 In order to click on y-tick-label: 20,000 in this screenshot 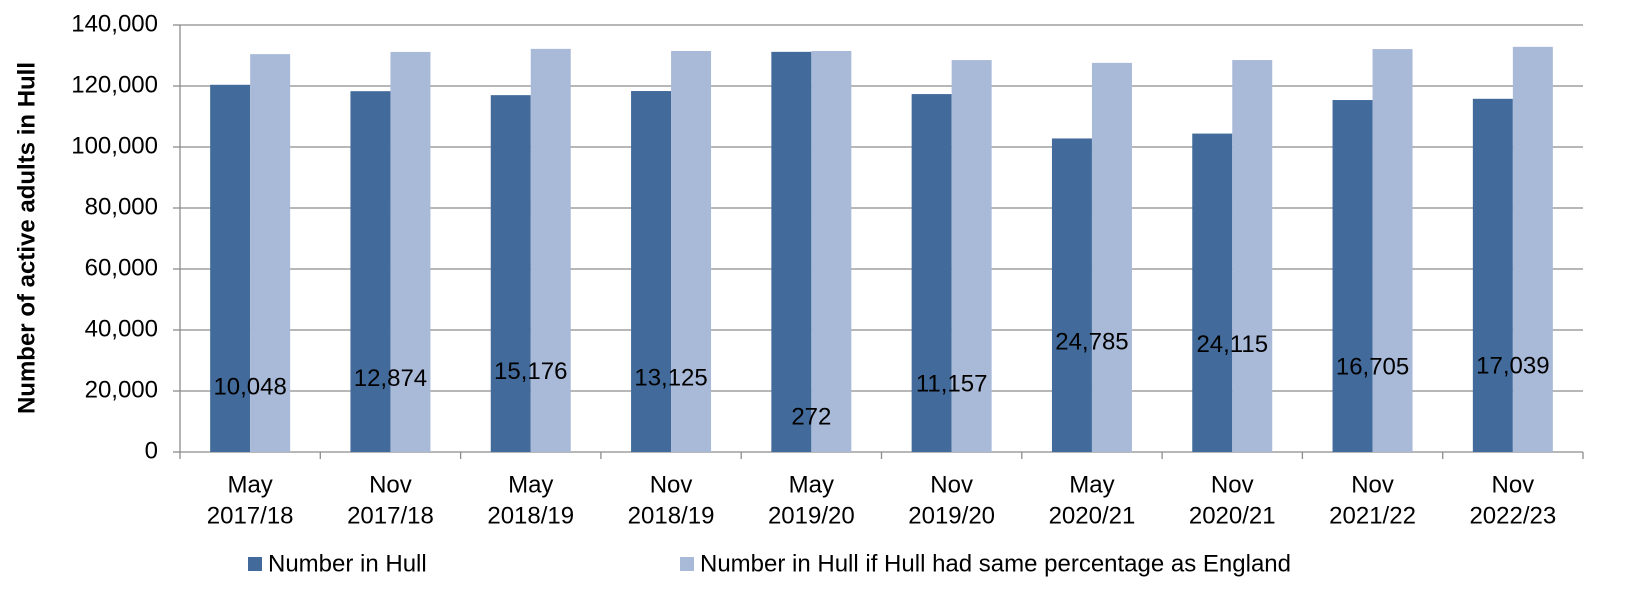, I will do `click(121, 389)`.